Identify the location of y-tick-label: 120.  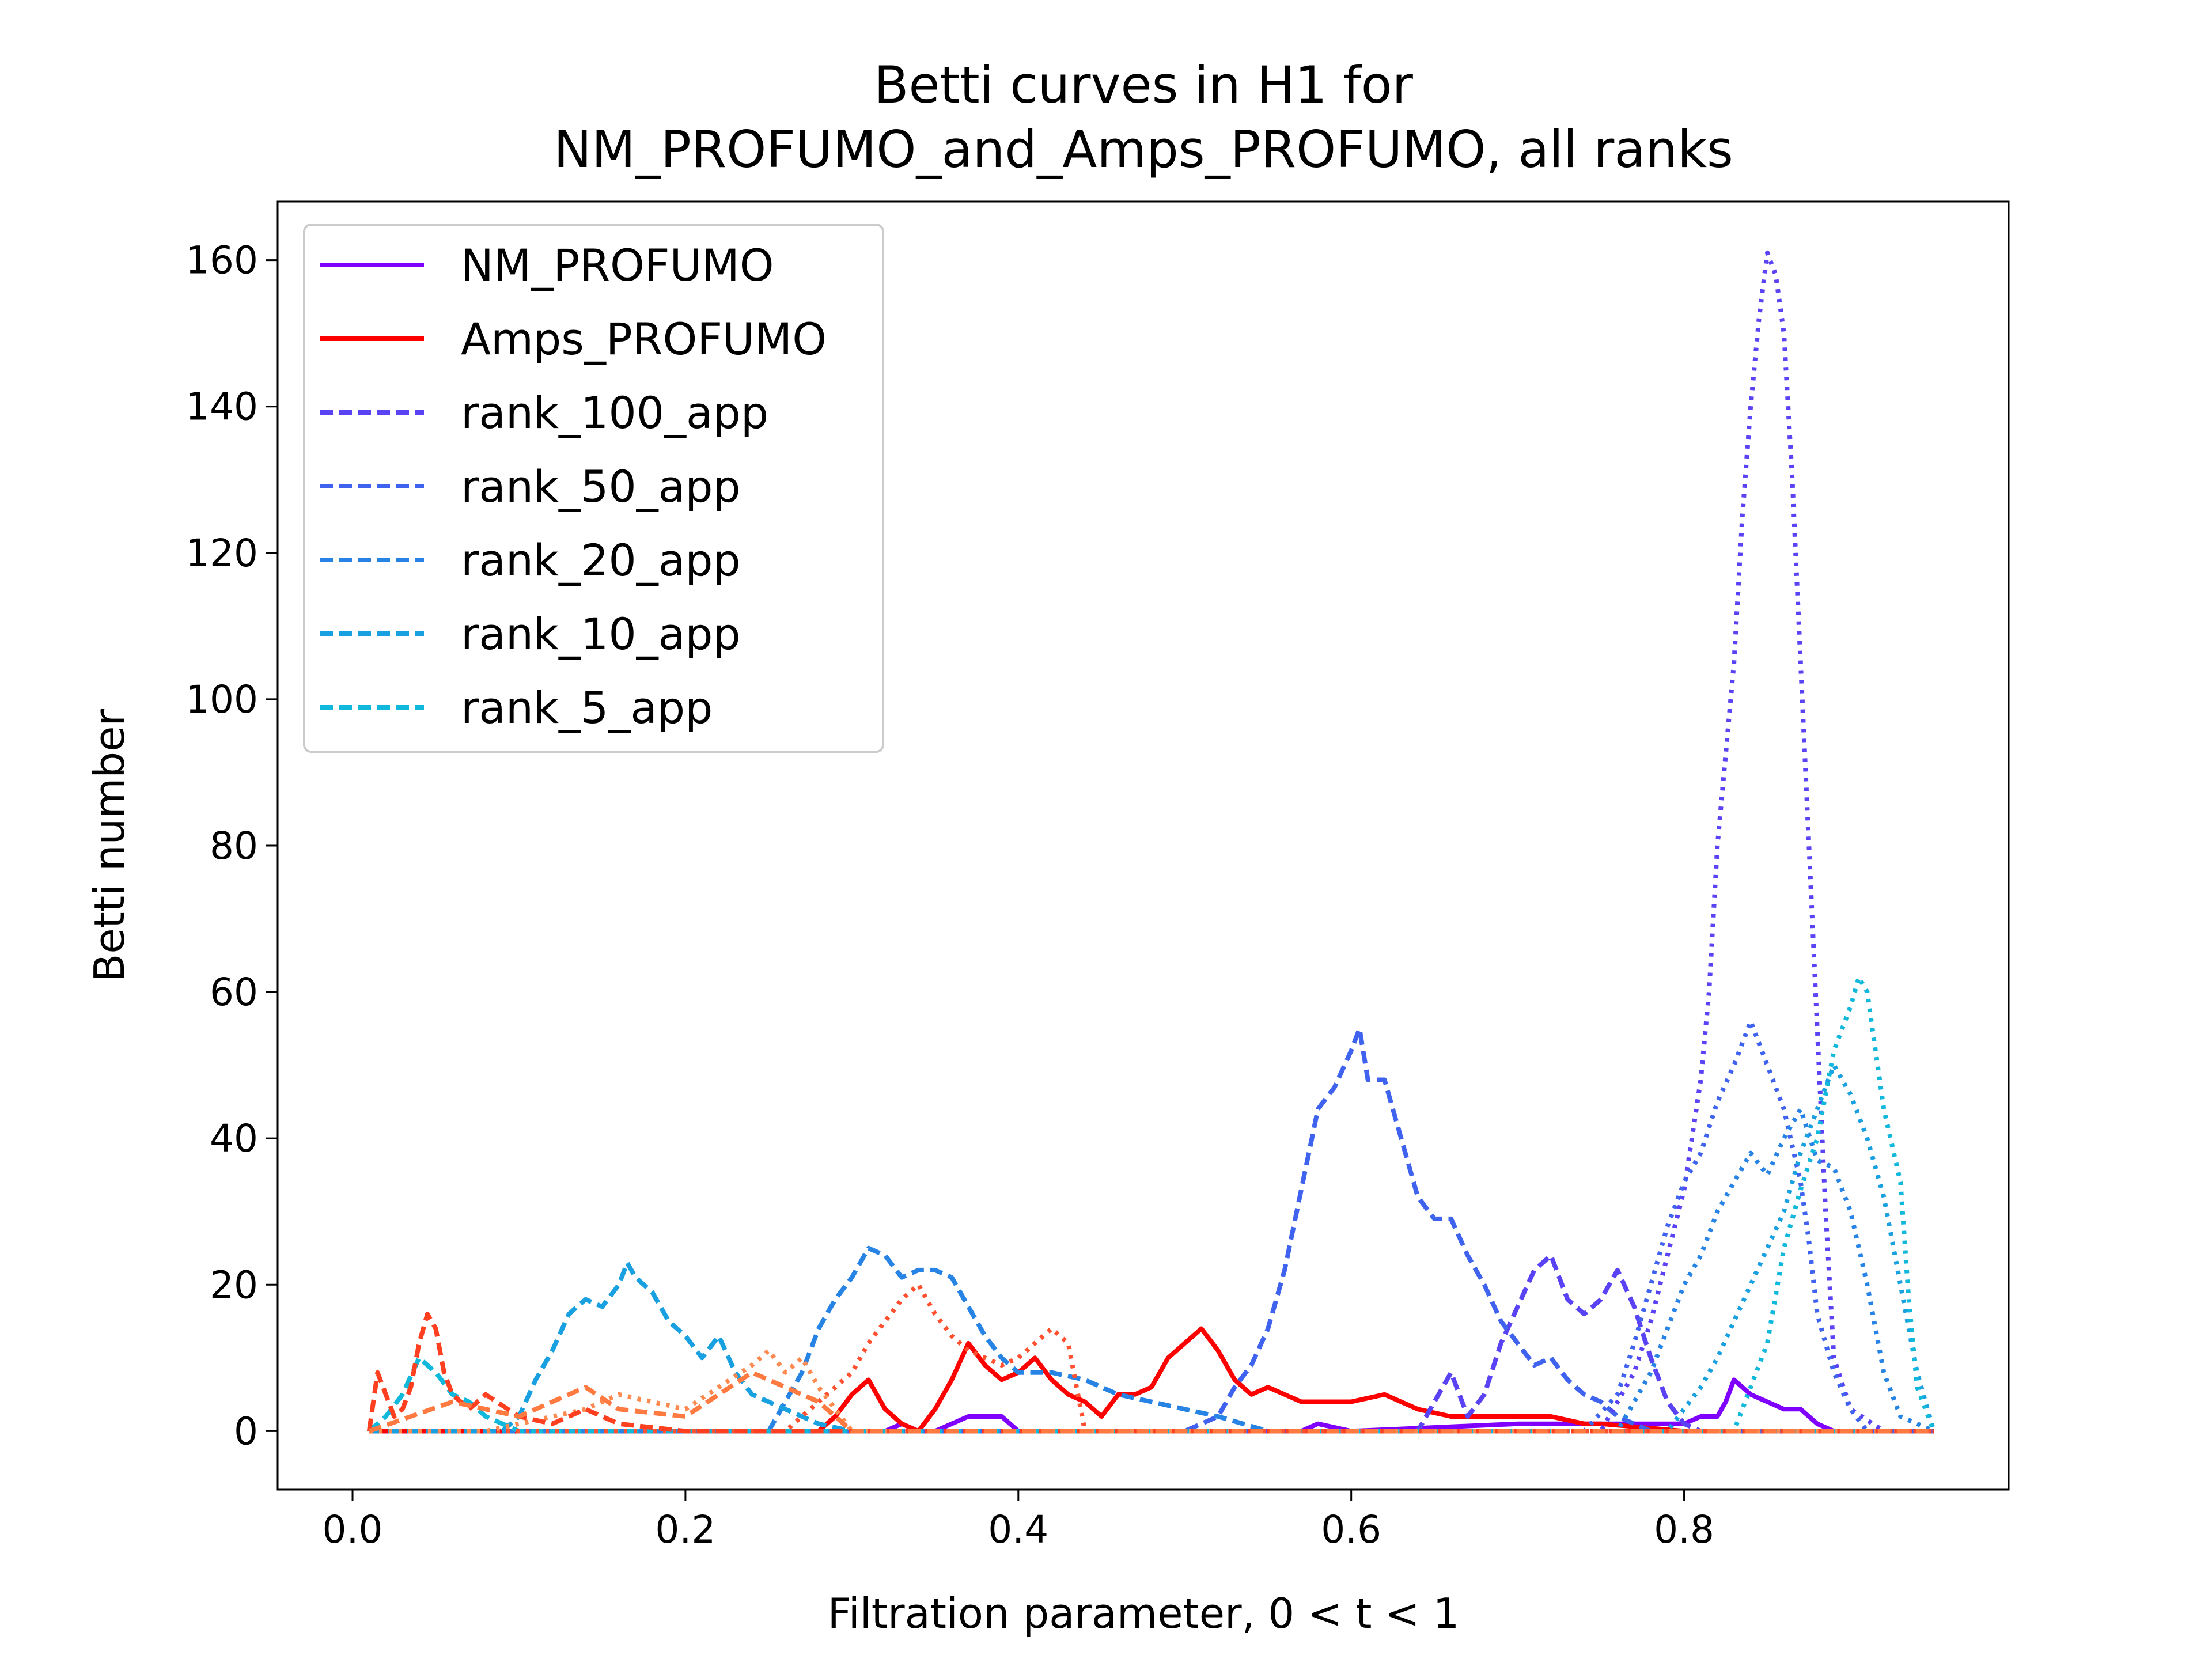
(221, 553).